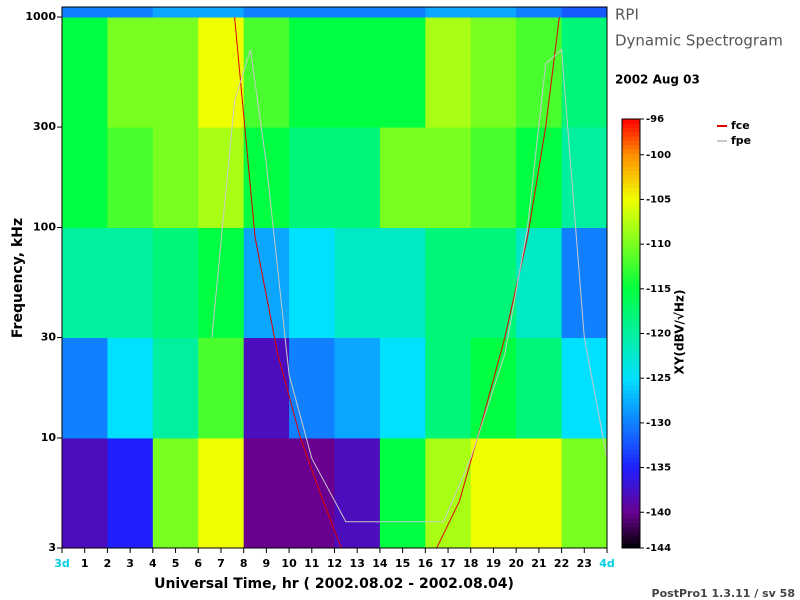 The width and height of the screenshot is (800, 600). I want to click on x-tick-label: 15, so click(402, 563).